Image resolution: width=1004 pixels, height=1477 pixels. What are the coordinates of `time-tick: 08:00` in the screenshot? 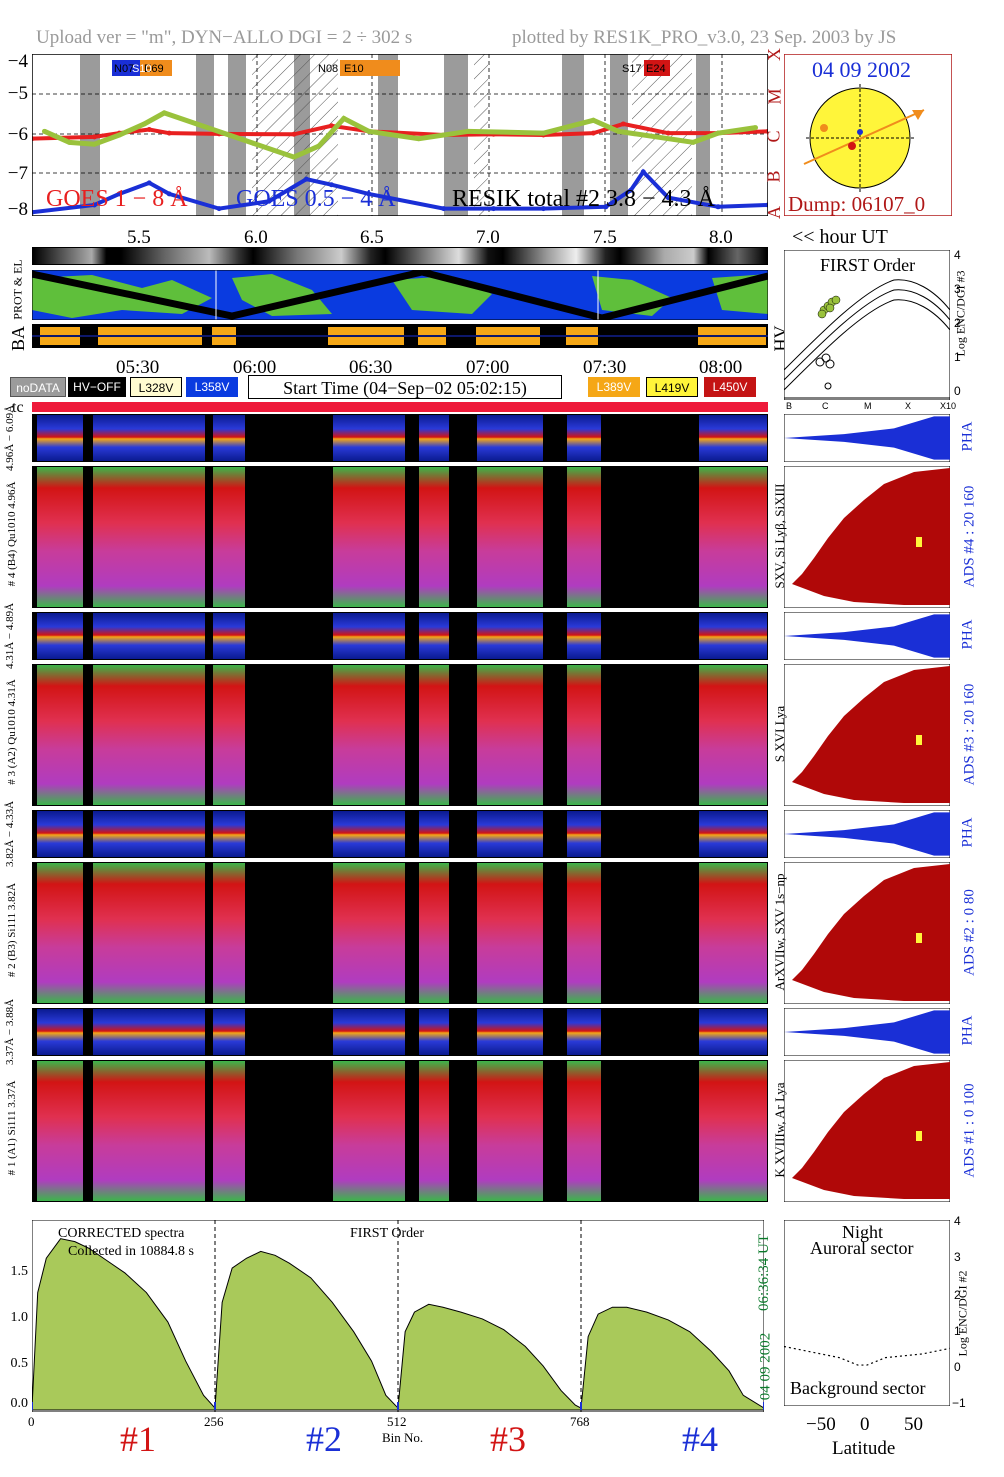 It's located at (721, 367).